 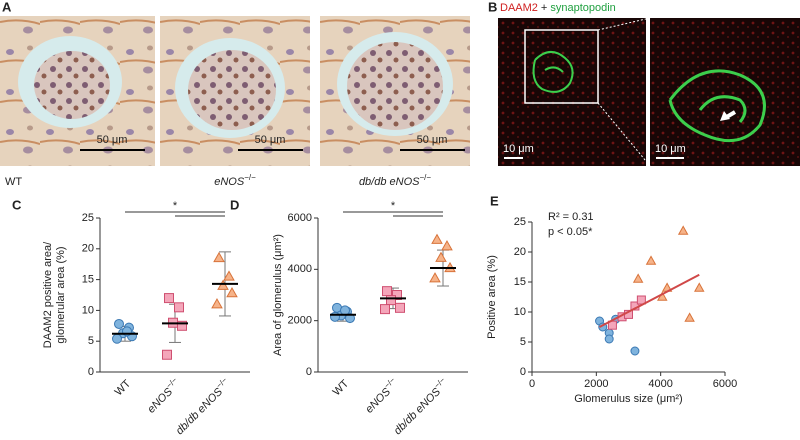 What do you see at coordinates (570, 232) in the screenshot?
I see `annotation: p < 0.05*` at bounding box center [570, 232].